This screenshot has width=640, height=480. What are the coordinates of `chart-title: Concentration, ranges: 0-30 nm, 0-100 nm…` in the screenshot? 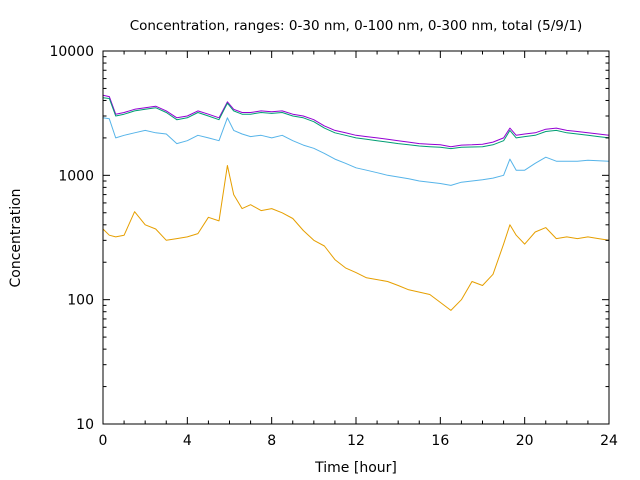 It's located at (356, 26).